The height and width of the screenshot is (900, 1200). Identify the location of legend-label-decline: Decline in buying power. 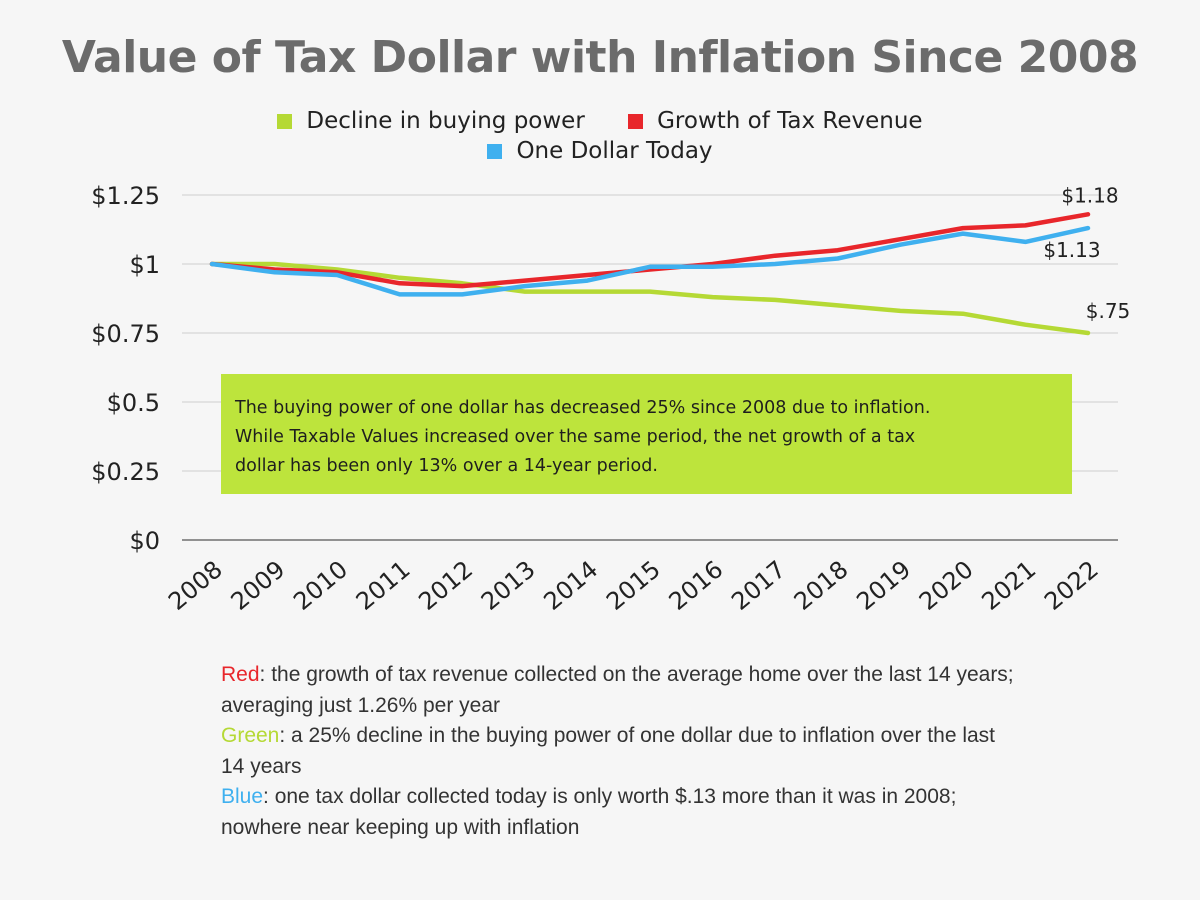
(445, 121).